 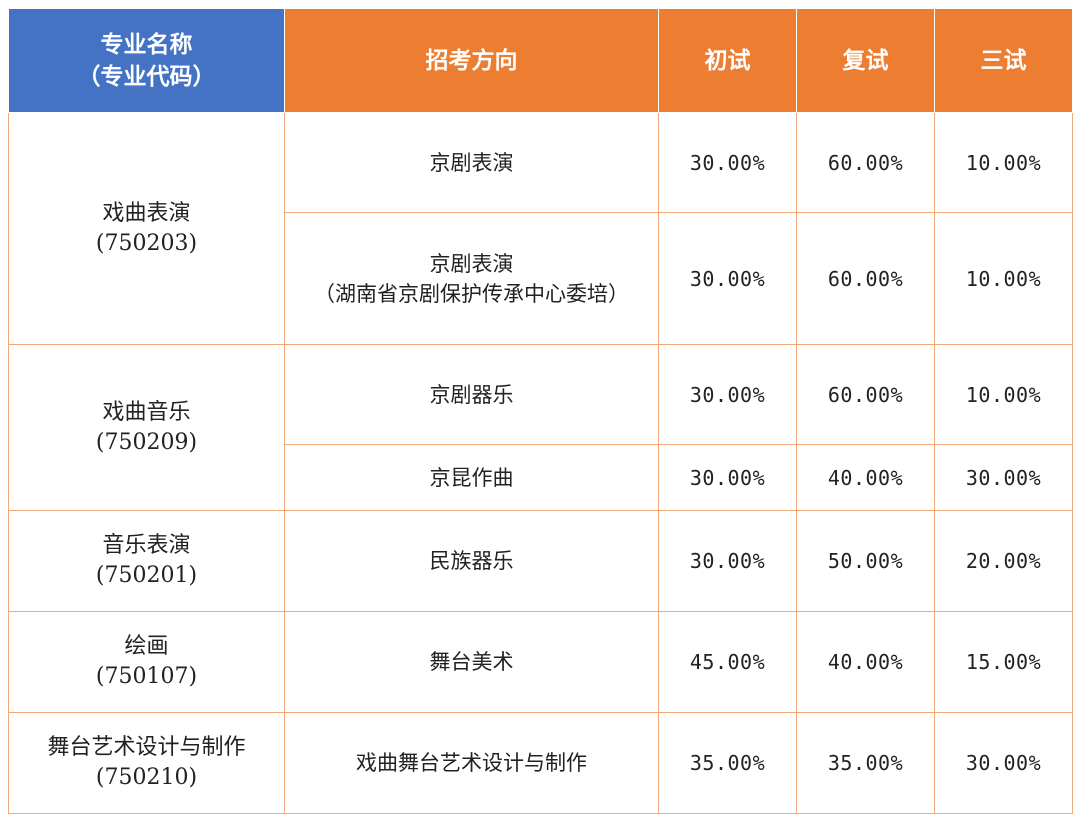 I want to click on major-cell: 音乐表演 (750201), so click(x=146, y=561).